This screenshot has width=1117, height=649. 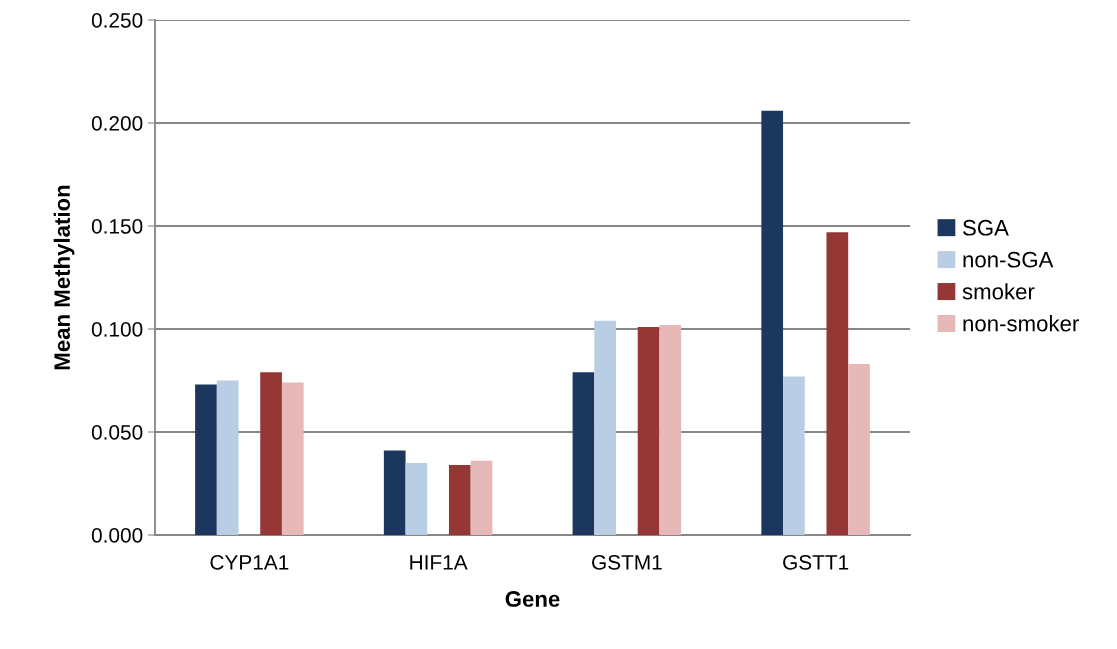 What do you see at coordinates (1008, 259) in the screenshot?
I see `legend-label: non-SGA` at bounding box center [1008, 259].